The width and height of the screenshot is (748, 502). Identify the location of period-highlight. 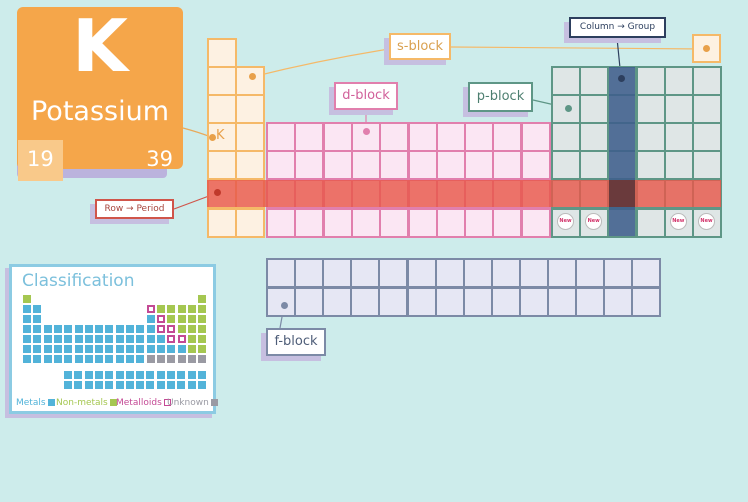
(464, 193).